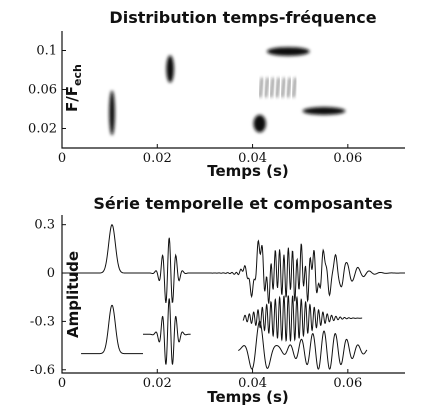  Describe the element at coordinates (62, 383) in the screenshot. I see `ts-x-tick-label: 0` at that location.